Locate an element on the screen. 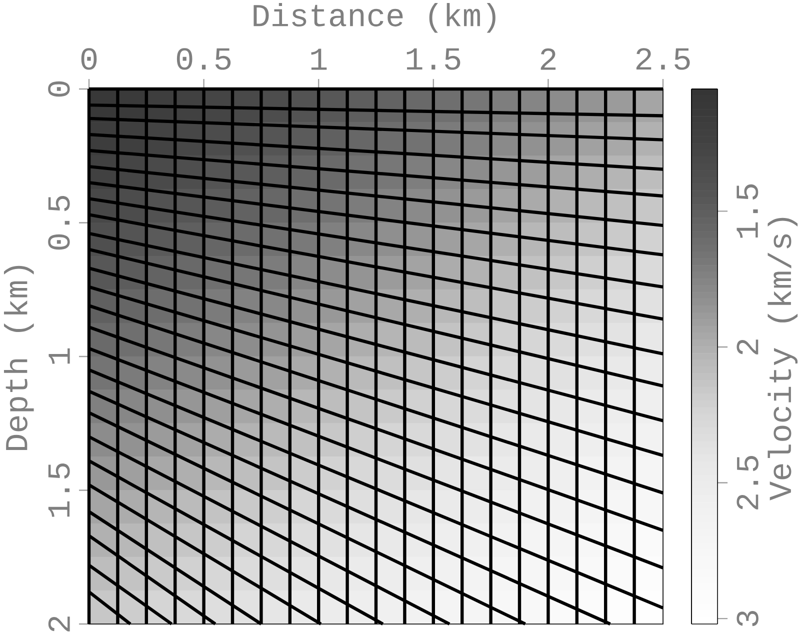 The width and height of the screenshot is (806, 636). color-bar-label: 3 is located at coordinates (747, 618).